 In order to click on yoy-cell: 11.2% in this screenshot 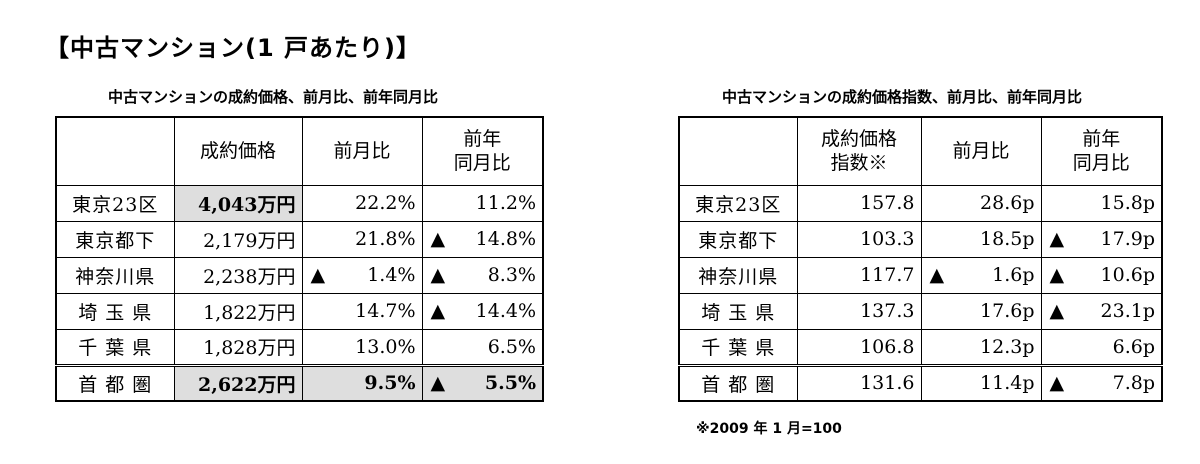, I will do `click(482, 203)`.